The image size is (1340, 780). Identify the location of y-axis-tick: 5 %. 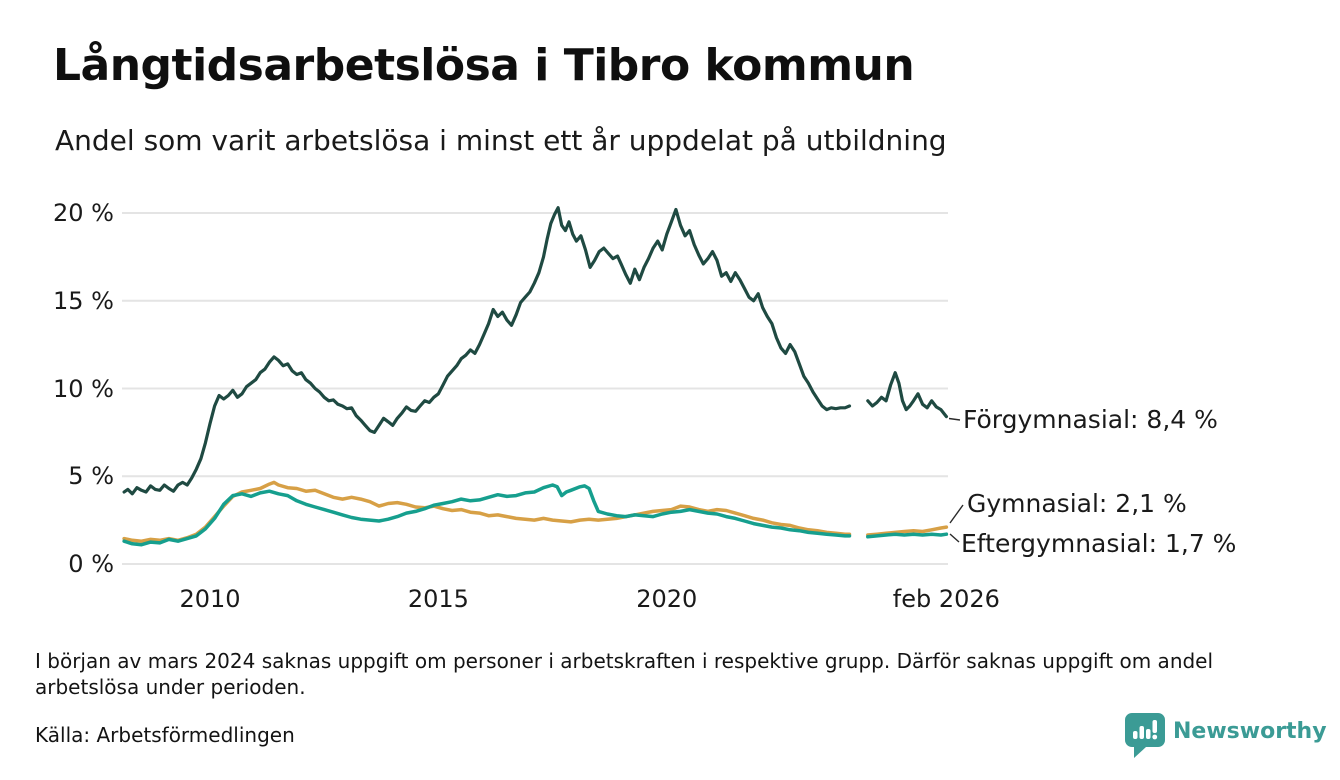
(91, 476).